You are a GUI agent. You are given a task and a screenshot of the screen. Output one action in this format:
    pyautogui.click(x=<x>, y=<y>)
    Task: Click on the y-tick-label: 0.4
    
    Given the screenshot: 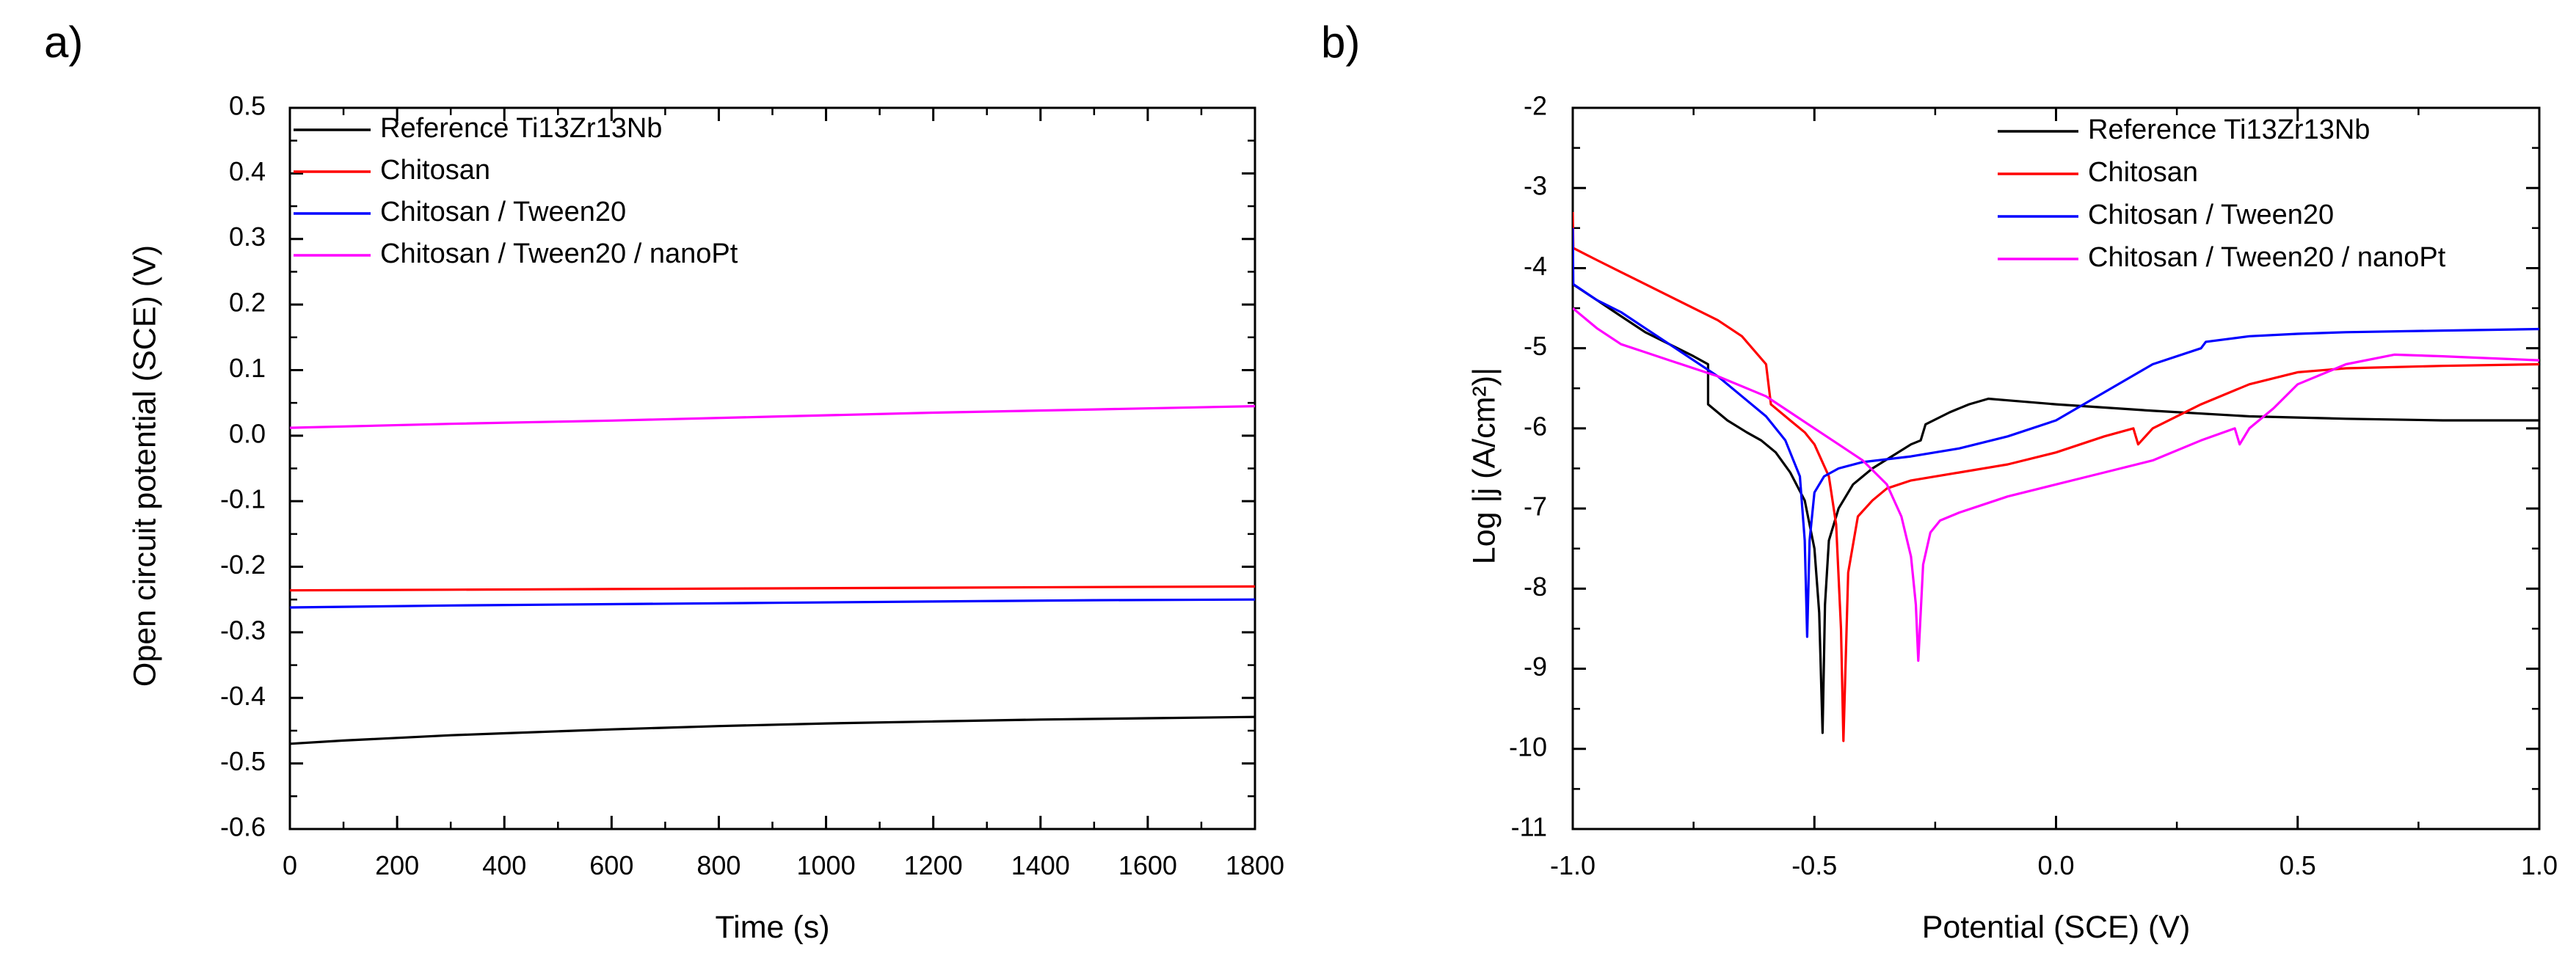 What is the action you would take?
    pyautogui.click(x=247, y=171)
    